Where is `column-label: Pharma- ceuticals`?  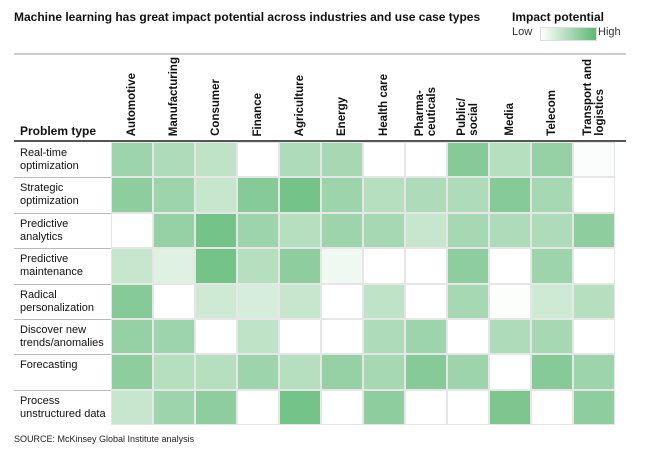 column-label: Pharma- ceuticals is located at coordinates (426, 111).